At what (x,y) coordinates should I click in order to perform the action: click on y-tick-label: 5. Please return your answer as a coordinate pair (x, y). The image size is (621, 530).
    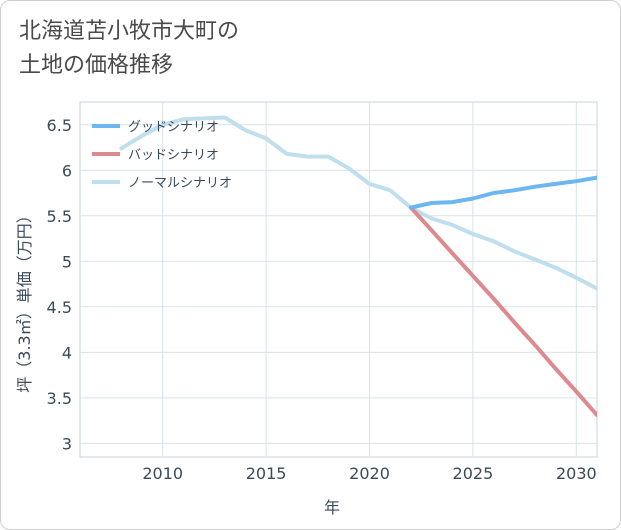
    Looking at the image, I should click on (67, 261).